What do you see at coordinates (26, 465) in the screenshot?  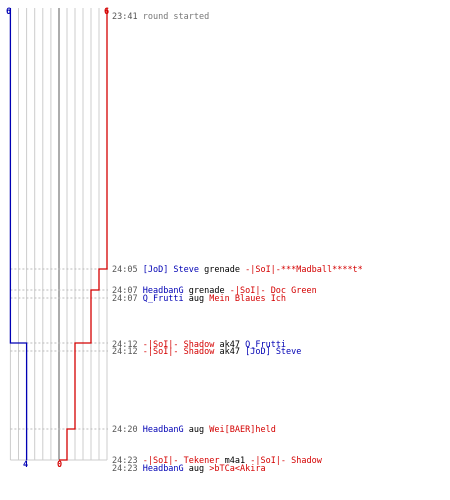 I see `team-a-end-count: 4` at bounding box center [26, 465].